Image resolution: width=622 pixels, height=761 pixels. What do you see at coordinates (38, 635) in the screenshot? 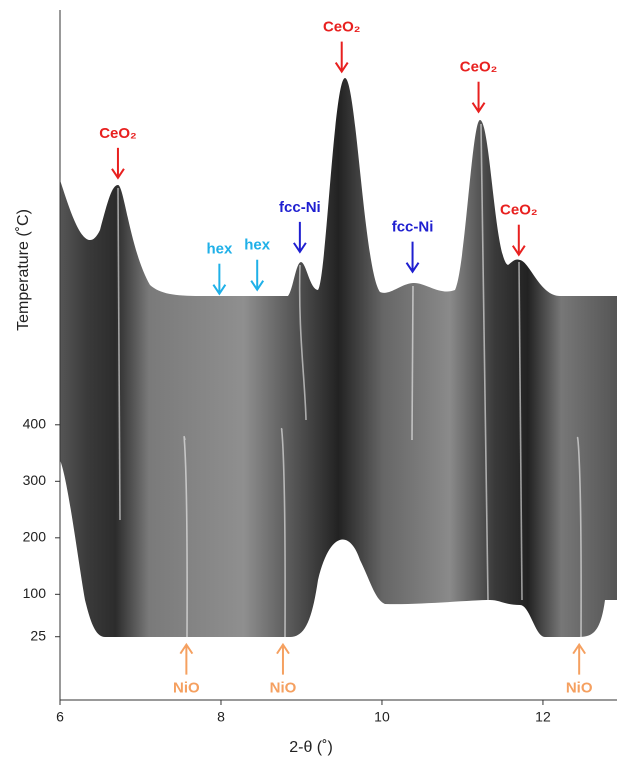
I see `y-tick-label: 25` at bounding box center [38, 635].